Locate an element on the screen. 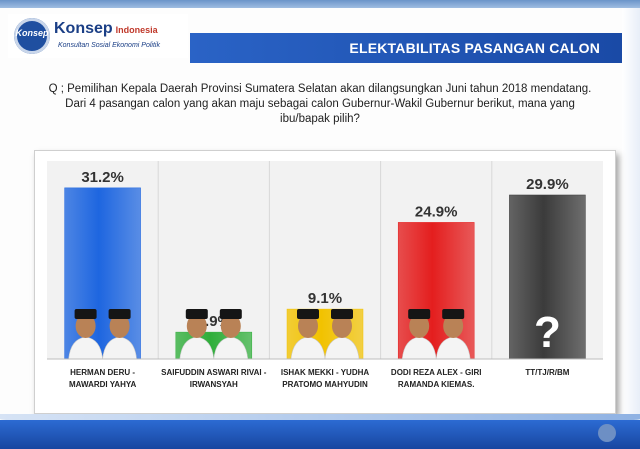 The height and width of the screenshot is (449, 640). candidate-2-2-cap is located at coordinates (230, 314).